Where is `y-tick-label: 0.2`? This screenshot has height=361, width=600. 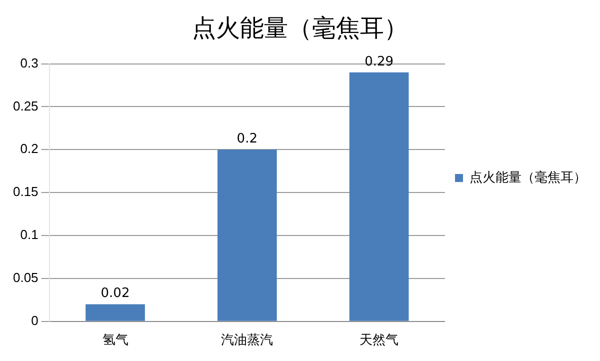 y-tick-label: 0.2 is located at coordinates (29, 148).